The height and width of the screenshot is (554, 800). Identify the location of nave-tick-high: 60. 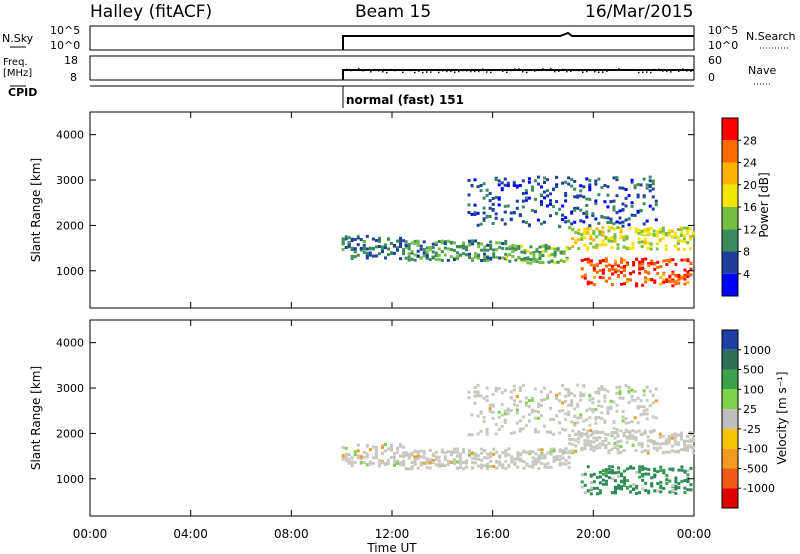
(715, 60).